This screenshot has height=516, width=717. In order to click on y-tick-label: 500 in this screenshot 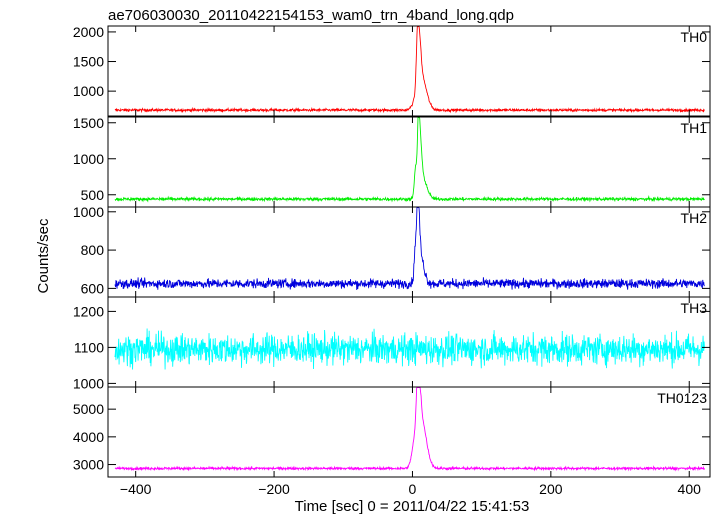, I will do `click(93, 195)`.